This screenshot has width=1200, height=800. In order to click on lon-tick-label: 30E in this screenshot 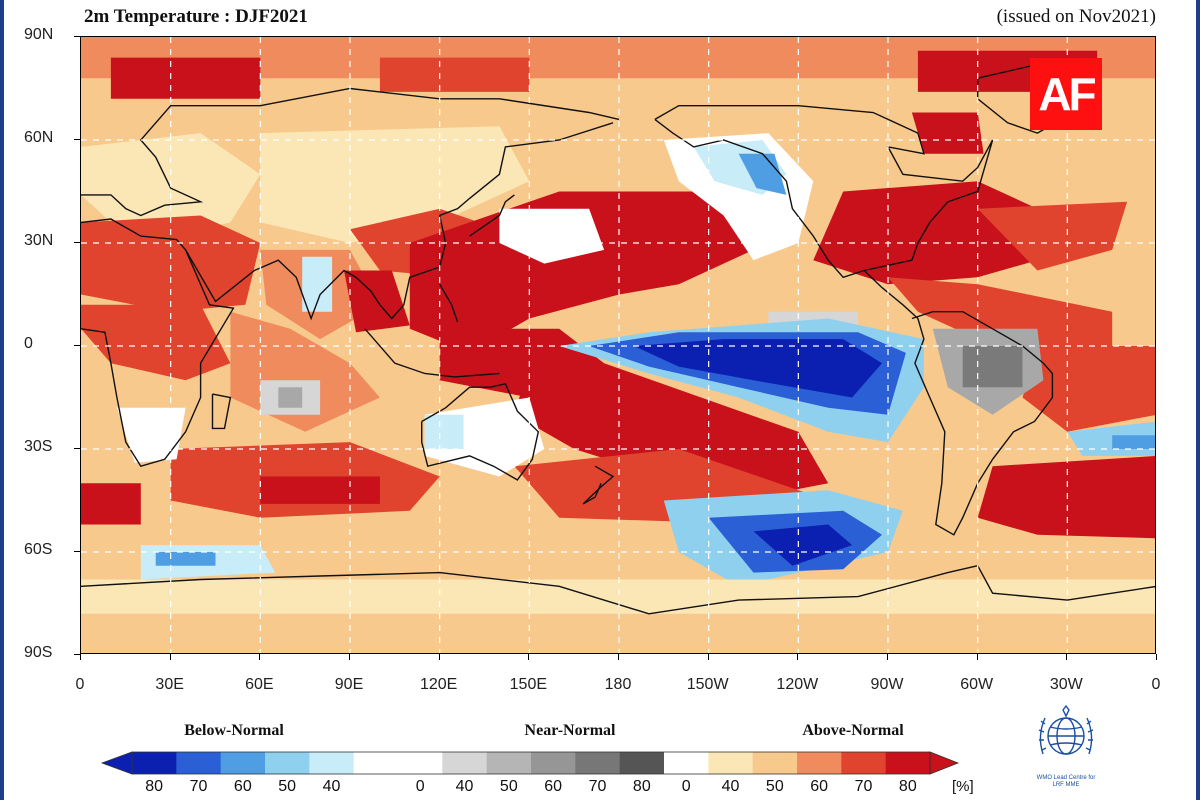, I will do `click(169, 684)`.